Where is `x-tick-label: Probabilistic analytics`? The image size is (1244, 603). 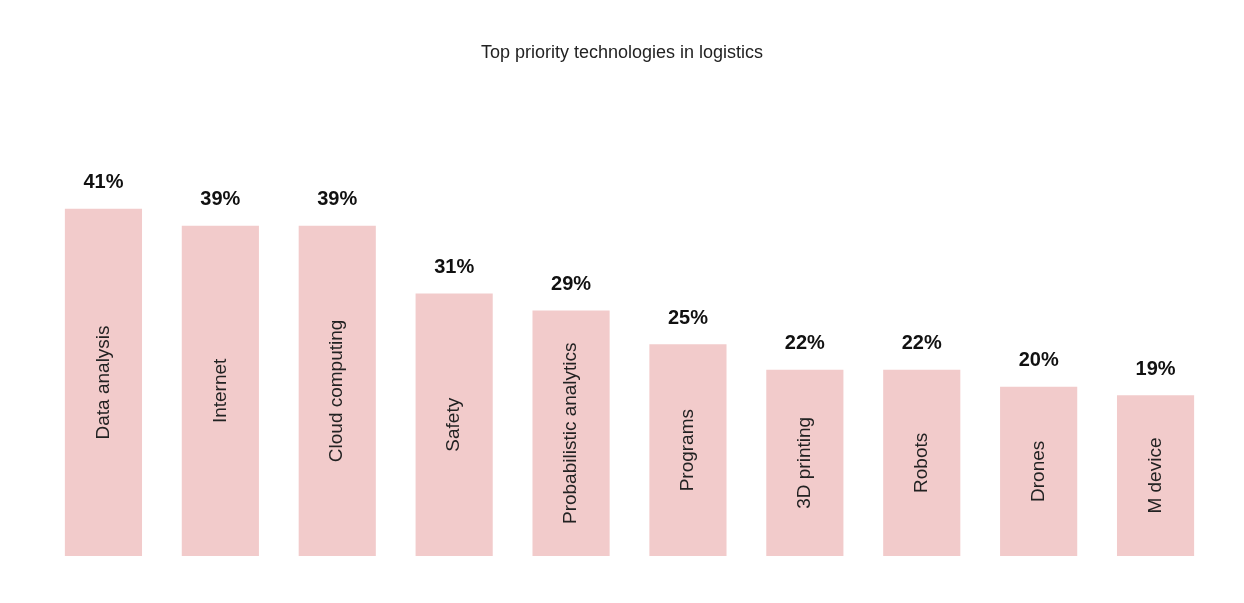 x-tick-label: Probabilistic analytics is located at coordinates (570, 433).